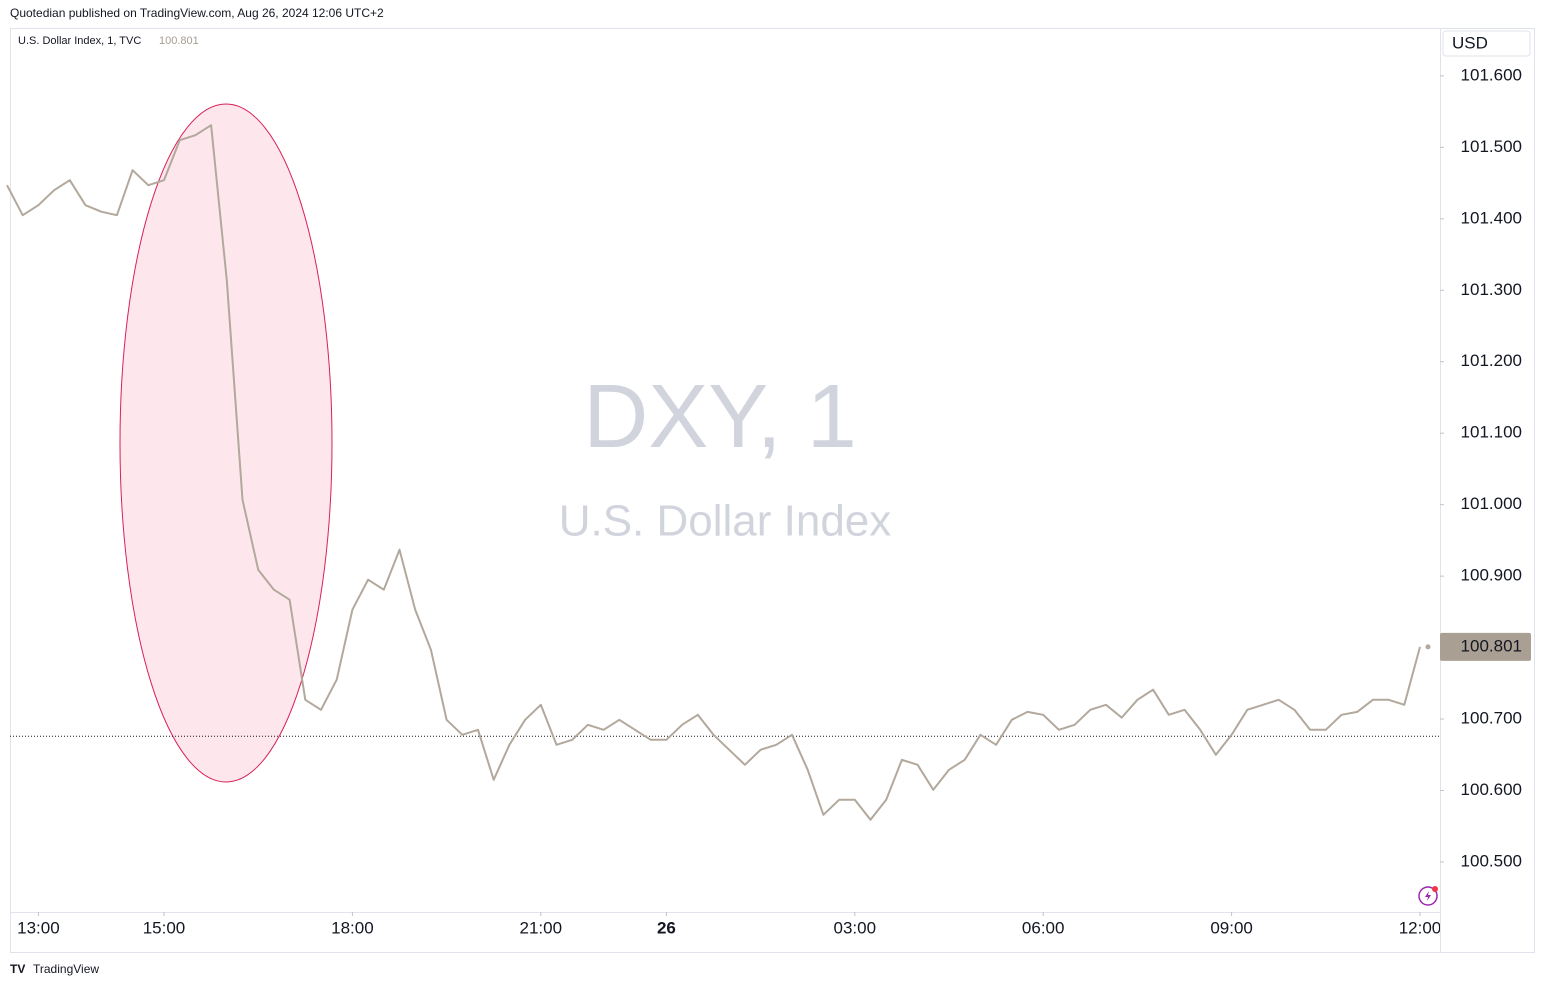 The image size is (1545, 988). I want to click on x-tick-label: 15:00, so click(164, 927).